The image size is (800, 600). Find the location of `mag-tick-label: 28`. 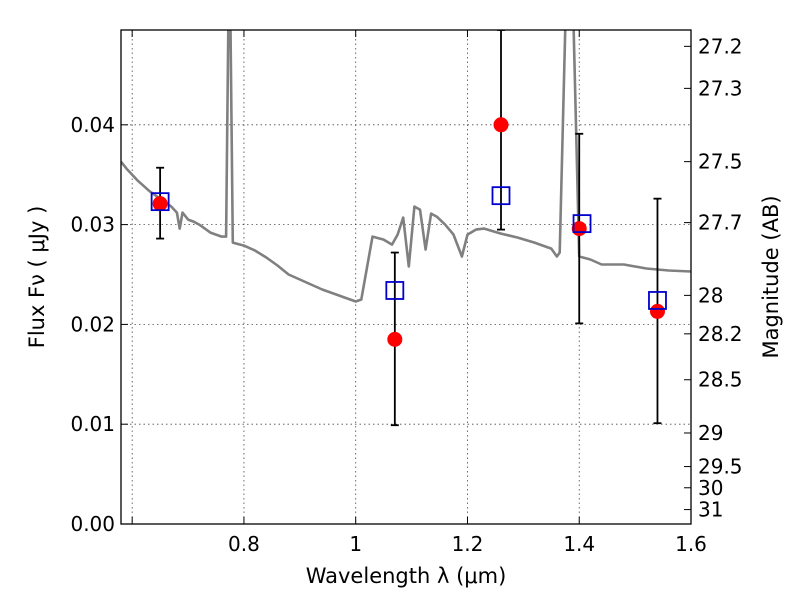

mag-tick-label: 28 is located at coordinates (710, 295).